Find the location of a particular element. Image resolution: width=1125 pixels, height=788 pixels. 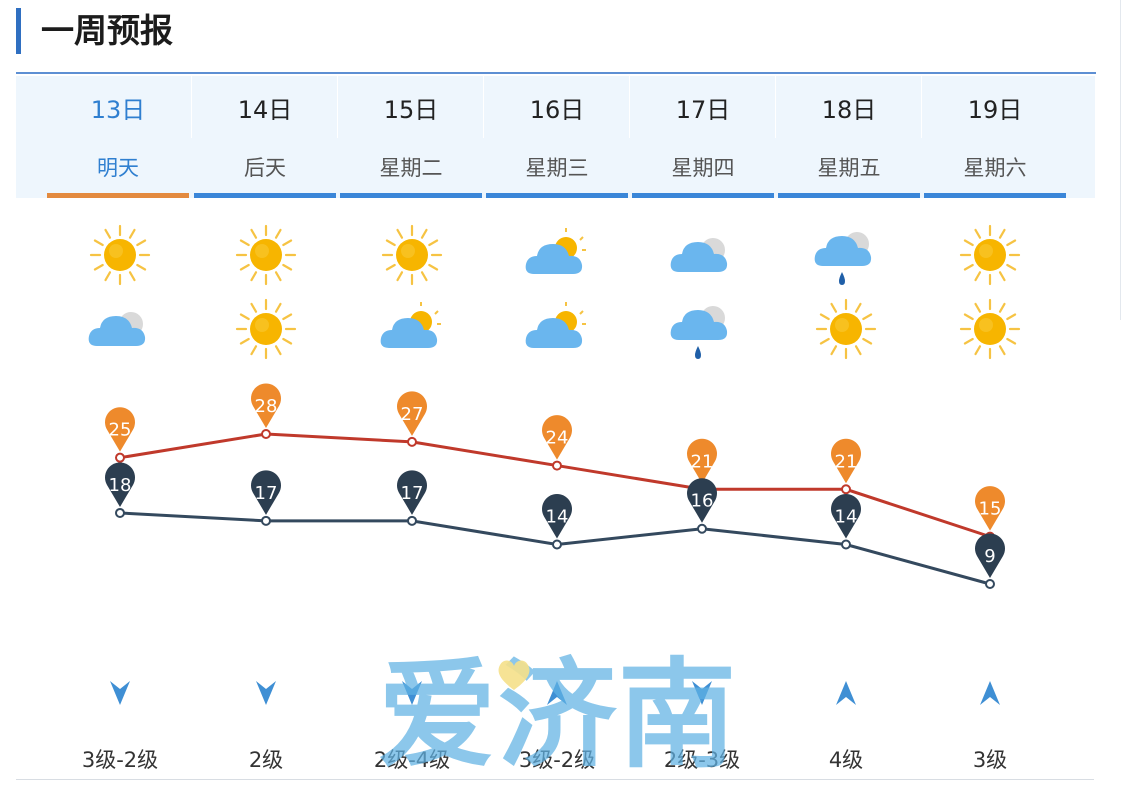

section-title: 一周预报 is located at coordinates (94, 31).